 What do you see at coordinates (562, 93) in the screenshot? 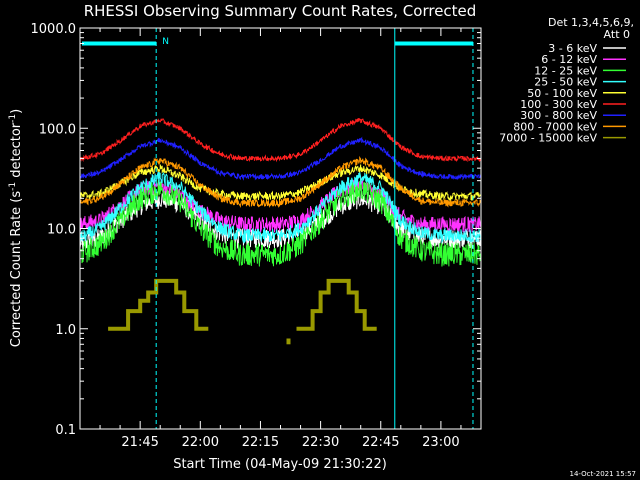
I see `legend-label: 50 - 100 keV` at bounding box center [562, 93].